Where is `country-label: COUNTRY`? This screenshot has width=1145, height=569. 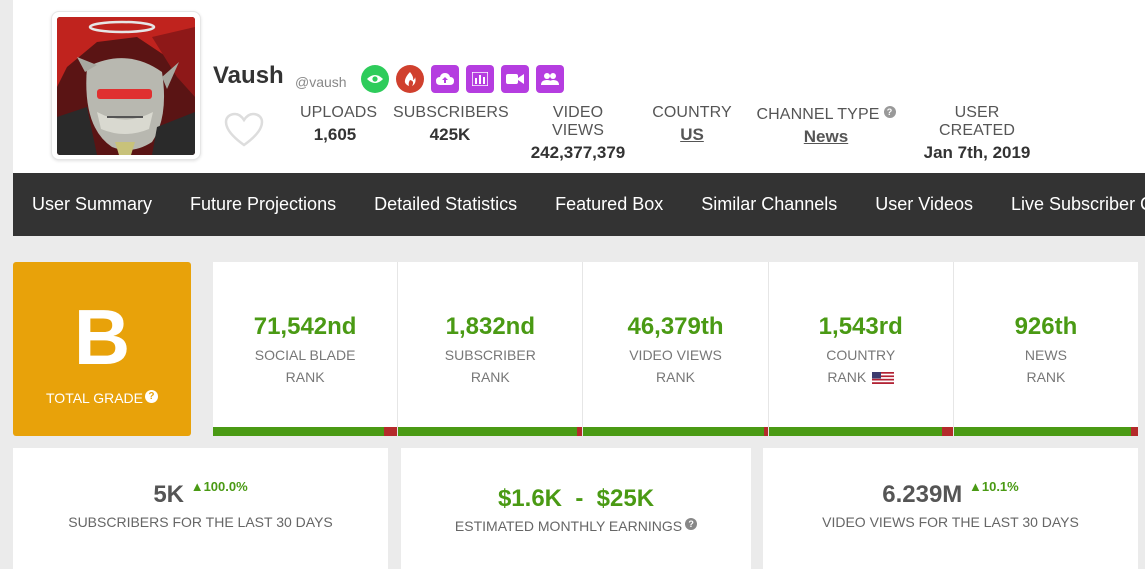
country-label: COUNTRY is located at coordinates (692, 112).